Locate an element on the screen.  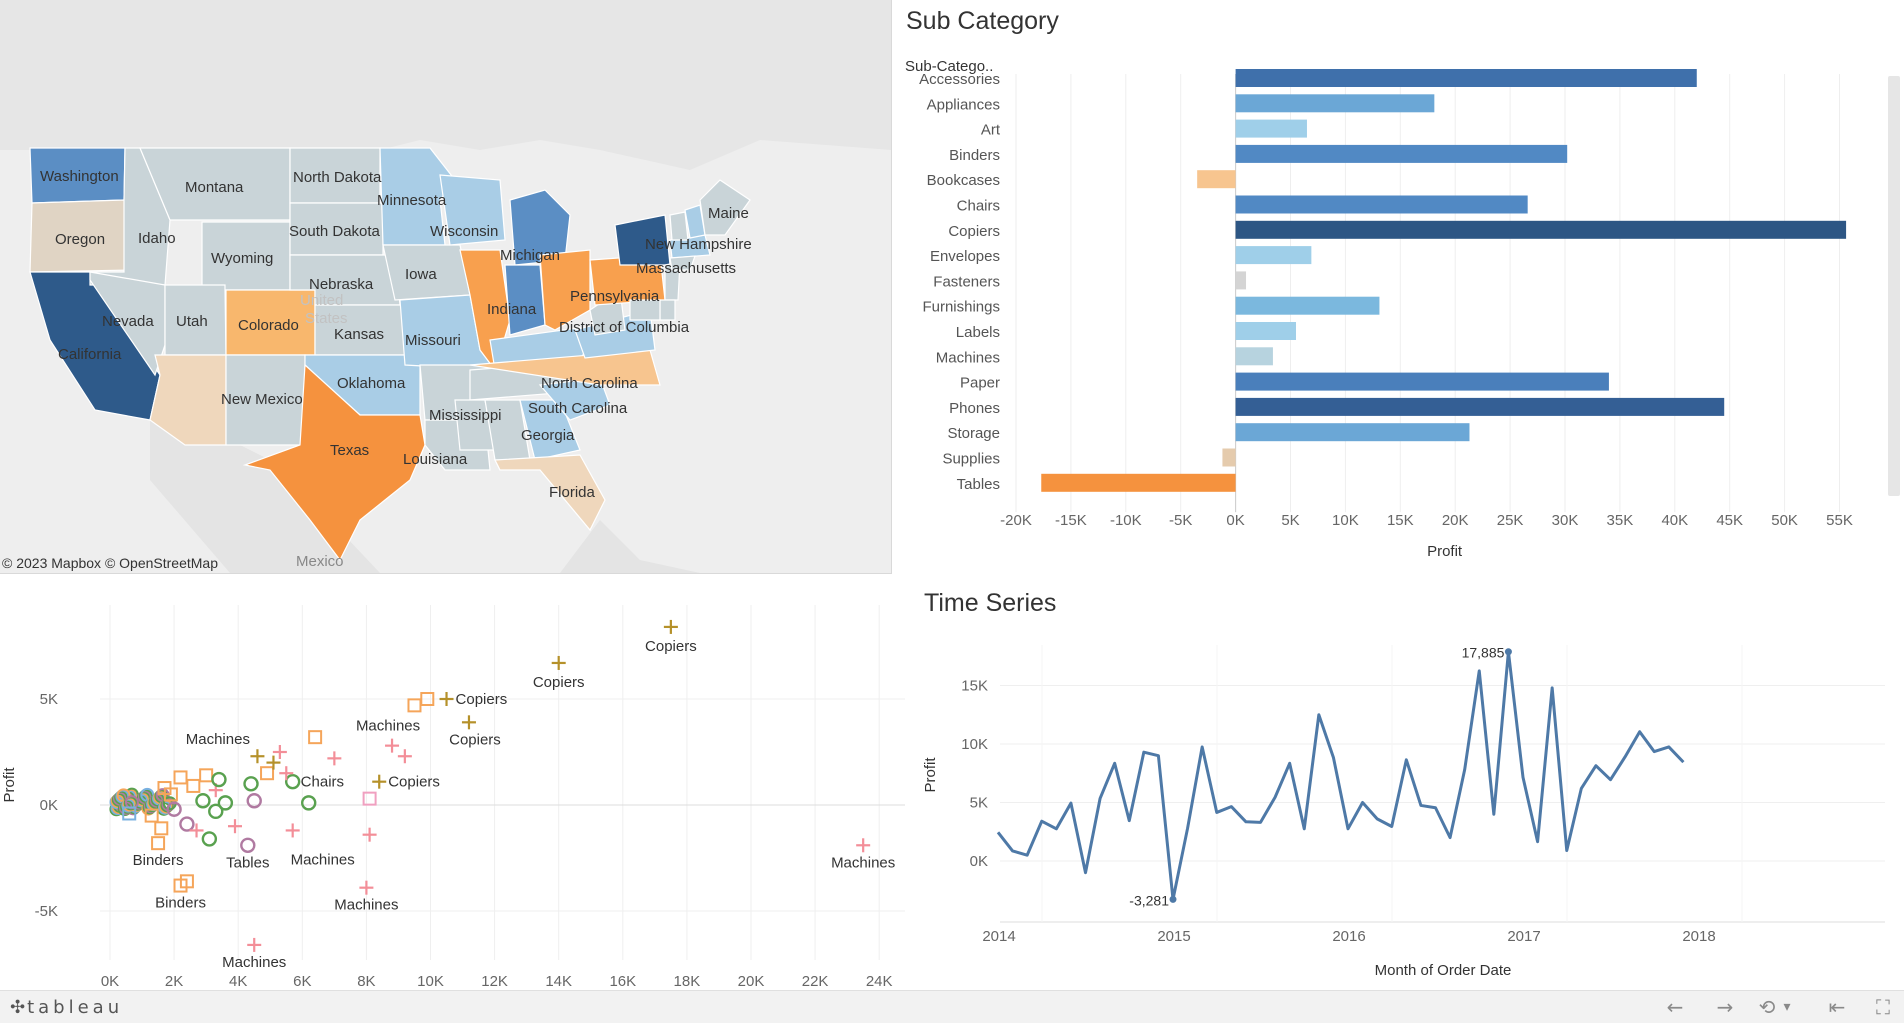
state-indiana is located at coordinates (525, 300).